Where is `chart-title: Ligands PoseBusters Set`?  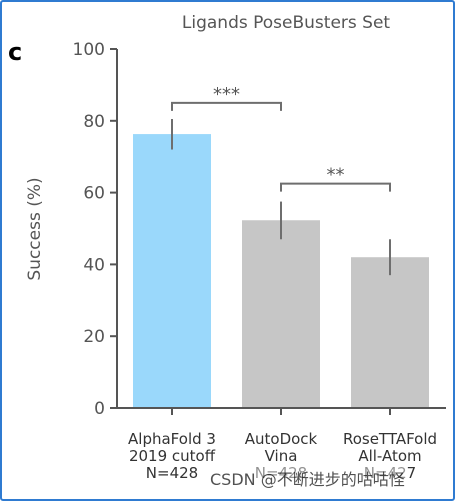 chart-title: Ligands PoseBusters Set is located at coordinates (286, 23).